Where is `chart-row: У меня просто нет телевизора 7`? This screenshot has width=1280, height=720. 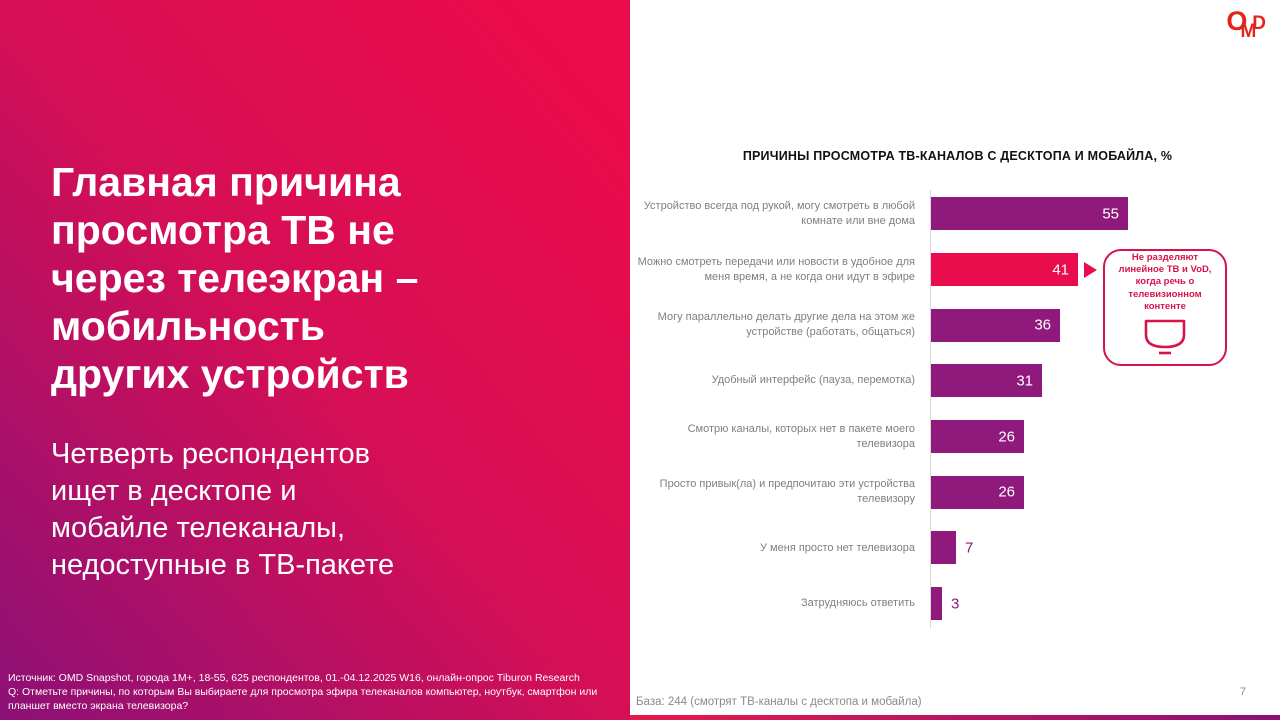 chart-row: У меня просто нет телевизора 7 is located at coordinates (955, 548).